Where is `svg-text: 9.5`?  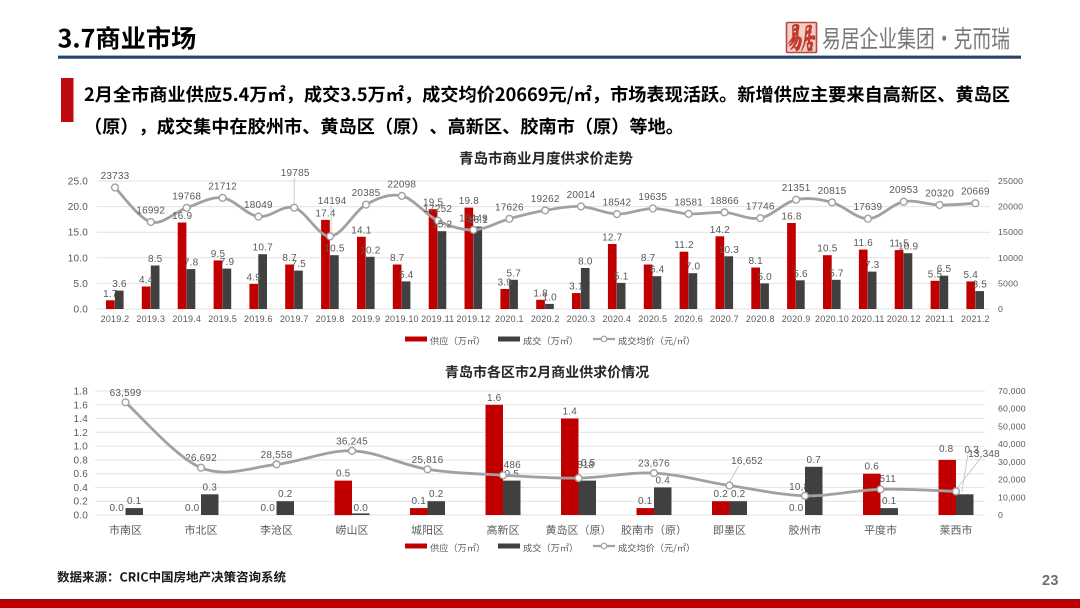 svg-text: 9.5 is located at coordinates (218, 254).